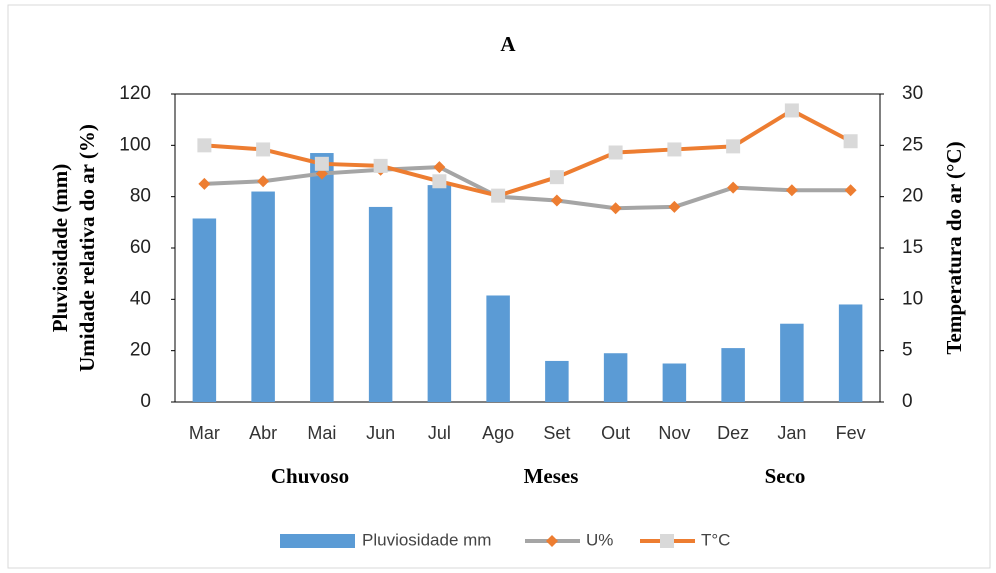  I want to click on y2-tick-label: 20, so click(912, 196).